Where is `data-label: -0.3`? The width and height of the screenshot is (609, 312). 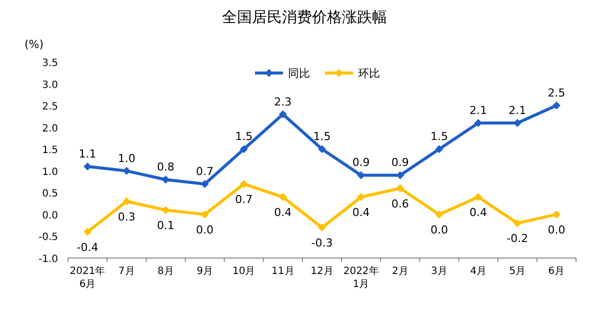
data-label: -0.3 is located at coordinates (322, 243).